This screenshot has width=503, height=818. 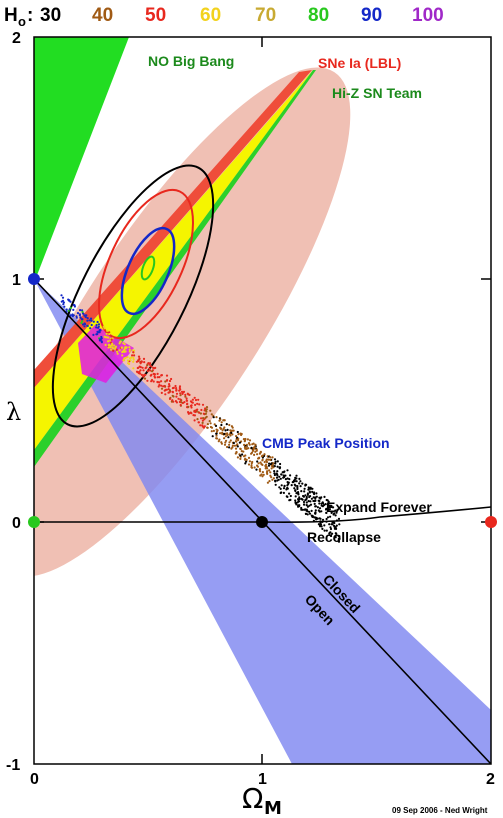 What do you see at coordinates (34, 522) in the screenshot?
I see `point-empty` at bounding box center [34, 522].